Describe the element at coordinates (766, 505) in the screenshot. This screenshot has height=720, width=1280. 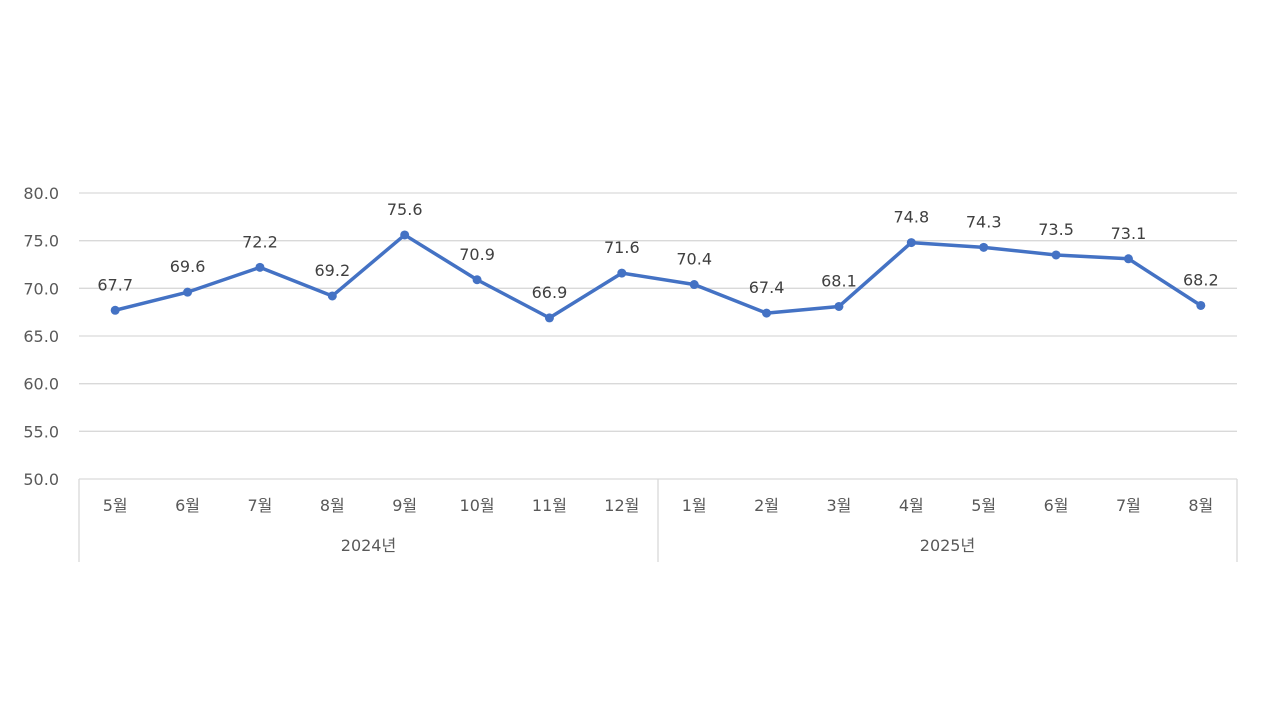
I see `x-tick-label: 2월` at that location.